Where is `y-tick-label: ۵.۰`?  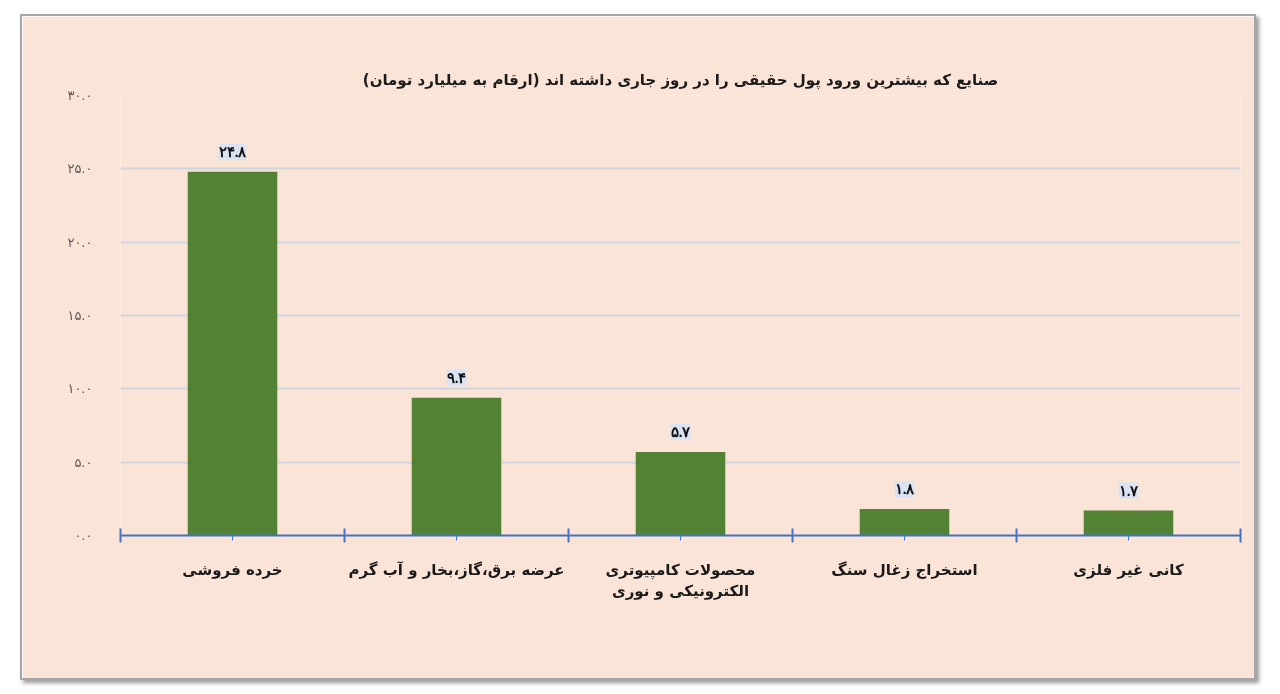 y-tick-label: ۵.۰ is located at coordinates (83, 462).